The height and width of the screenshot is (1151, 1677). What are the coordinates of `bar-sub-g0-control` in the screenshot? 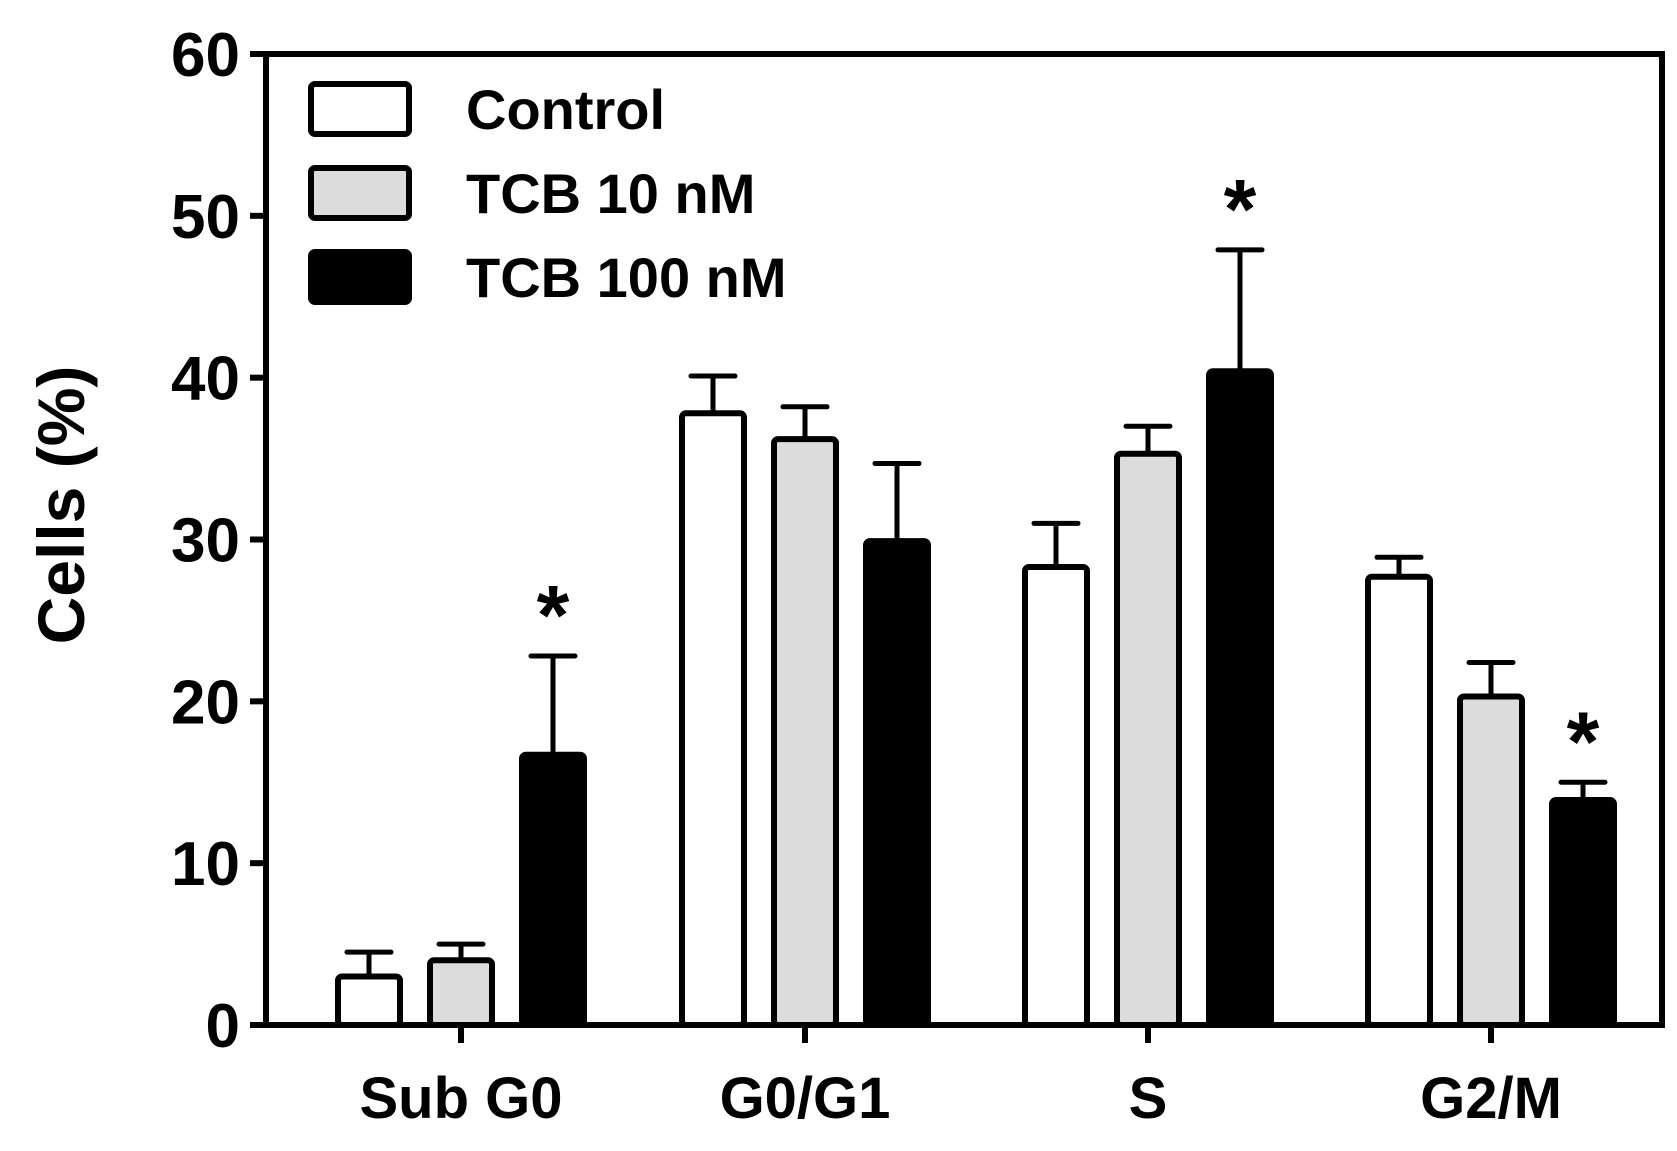 It's located at (369, 1001).